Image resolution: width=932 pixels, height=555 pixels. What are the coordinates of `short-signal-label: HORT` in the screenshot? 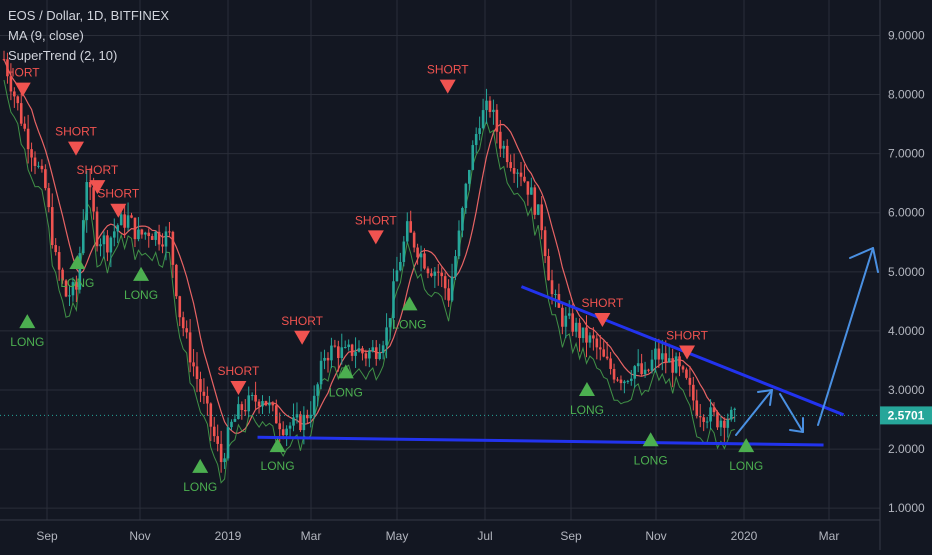 It's located at (23, 73).